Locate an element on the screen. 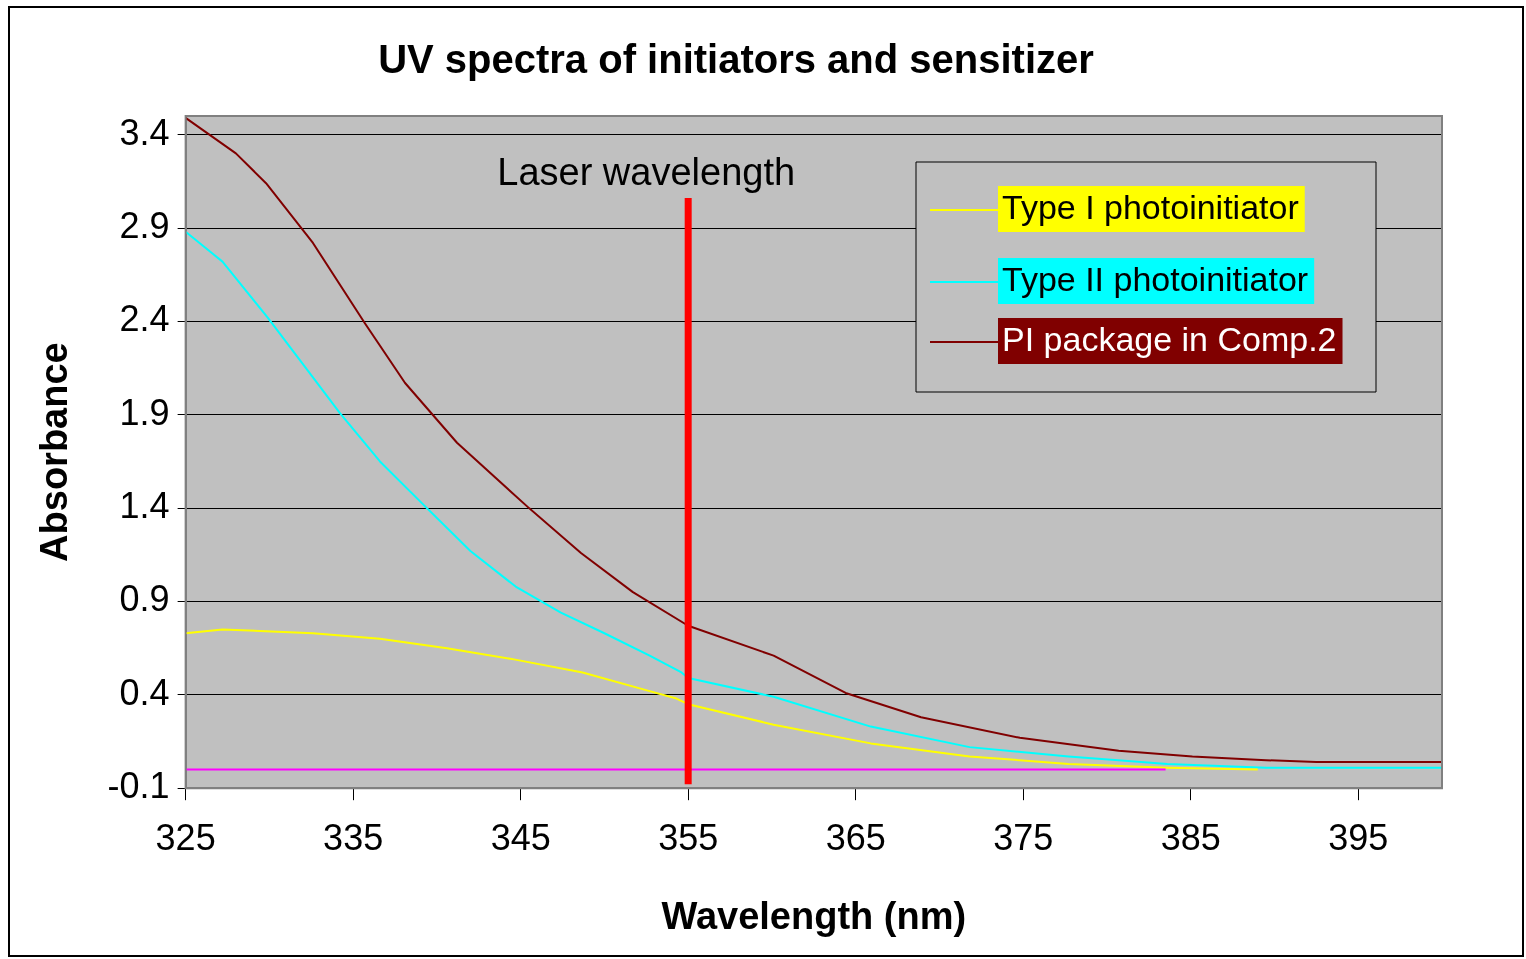 The image size is (1526, 959). y-tick-label: 2.9 is located at coordinates (144, 225).